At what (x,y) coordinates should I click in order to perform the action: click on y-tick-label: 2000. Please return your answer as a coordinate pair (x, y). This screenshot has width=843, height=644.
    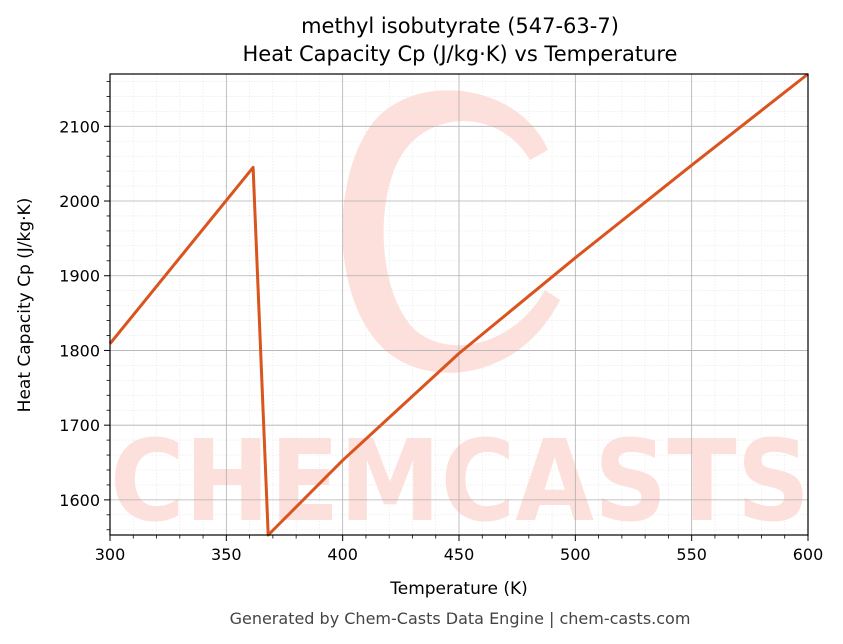
    Looking at the image, I should click on (79, 201).